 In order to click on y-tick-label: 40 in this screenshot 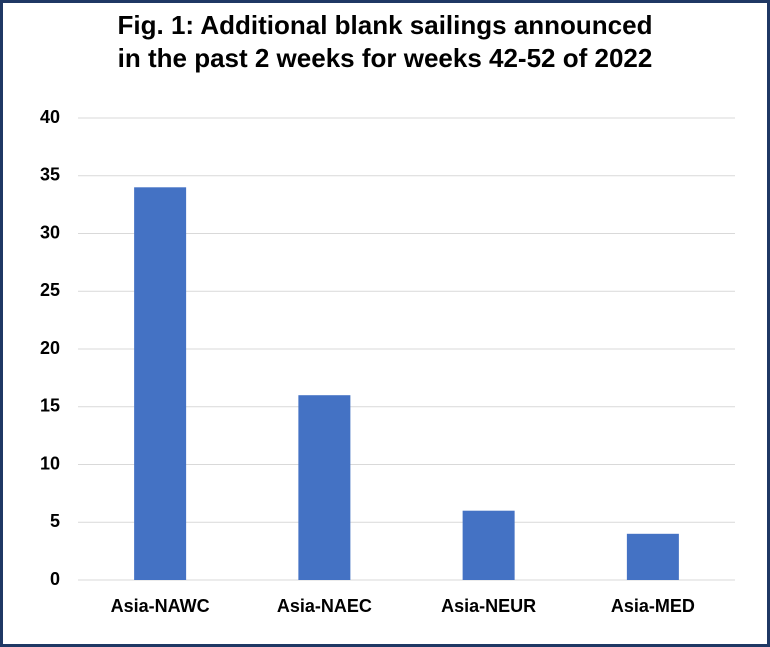, I will do `click(50, 117)`.